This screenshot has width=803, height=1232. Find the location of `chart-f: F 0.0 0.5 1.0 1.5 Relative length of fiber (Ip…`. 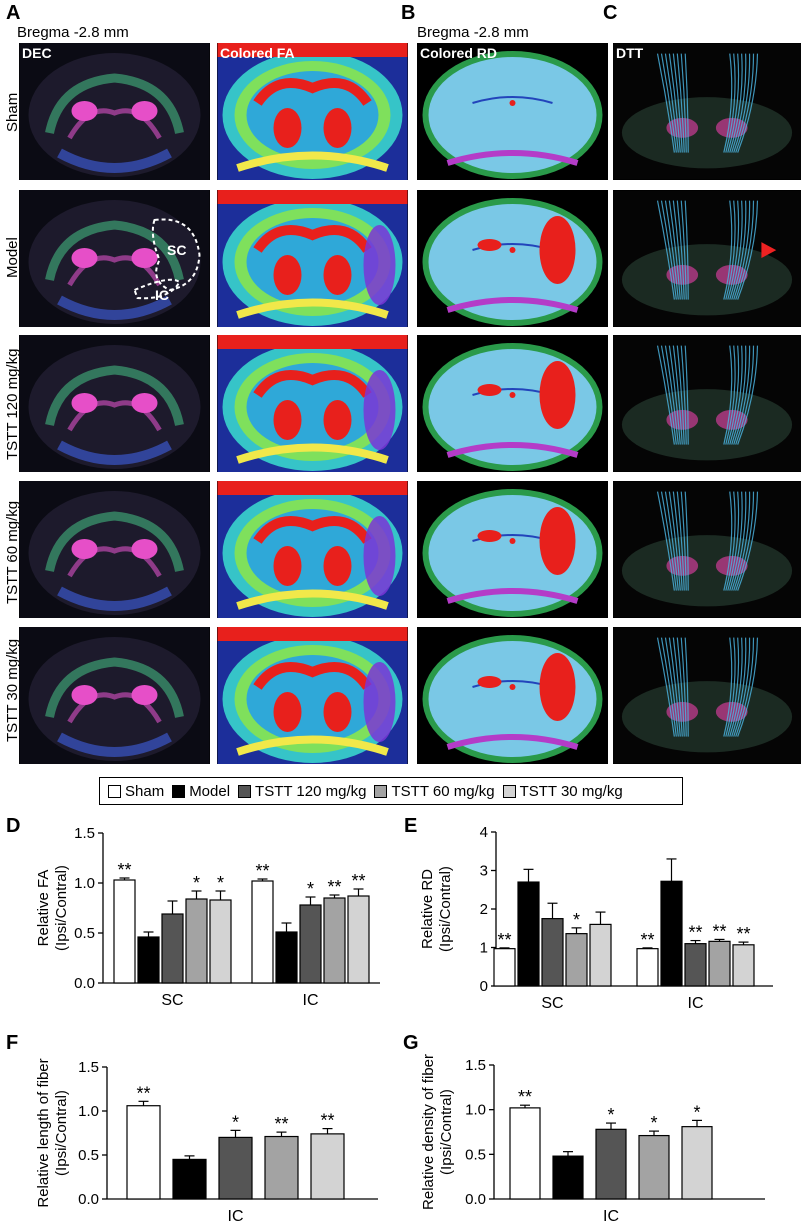

chart-f: F 0.0 0.5 1.0 1.5 Relative length of fiber (Ip… is located at coordinates (192, 1128).